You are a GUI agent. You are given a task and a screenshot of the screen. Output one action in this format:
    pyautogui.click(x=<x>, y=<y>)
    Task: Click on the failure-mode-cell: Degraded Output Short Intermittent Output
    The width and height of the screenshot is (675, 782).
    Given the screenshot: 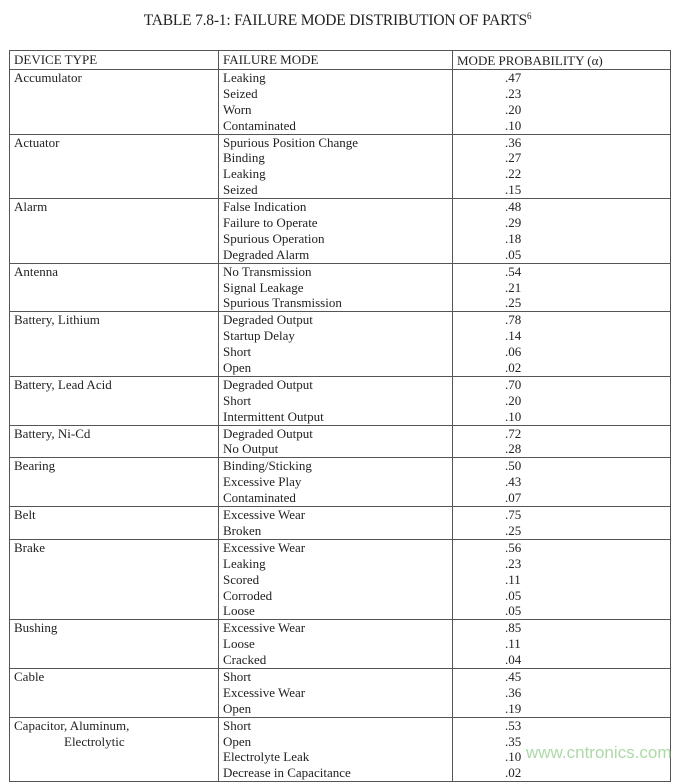 What is the action you would take?
    pyautogui.click(x=335, y=400)
    